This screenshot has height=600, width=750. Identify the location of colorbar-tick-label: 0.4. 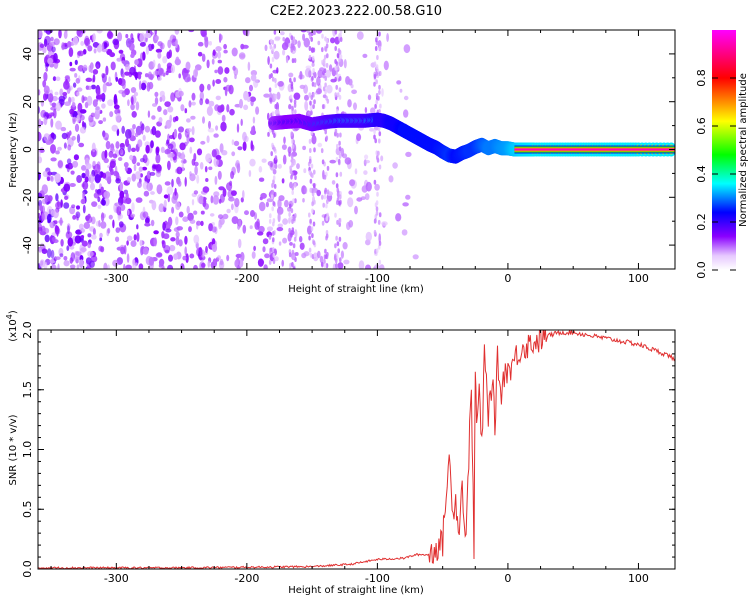
(701, 174).